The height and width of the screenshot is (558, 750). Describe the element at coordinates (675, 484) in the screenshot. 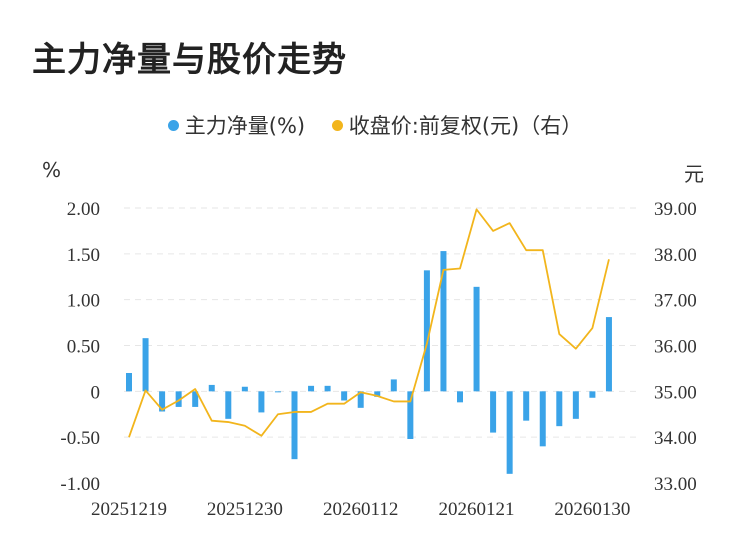

I see `y-right-tick-label: 33.00` at that location.